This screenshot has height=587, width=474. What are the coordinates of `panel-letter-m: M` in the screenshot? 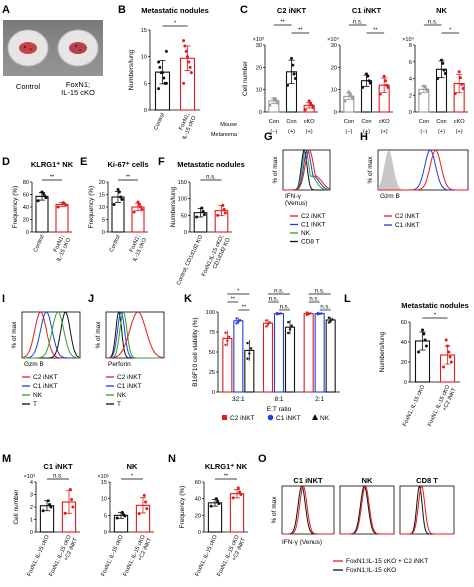 It's located at (6, 459).